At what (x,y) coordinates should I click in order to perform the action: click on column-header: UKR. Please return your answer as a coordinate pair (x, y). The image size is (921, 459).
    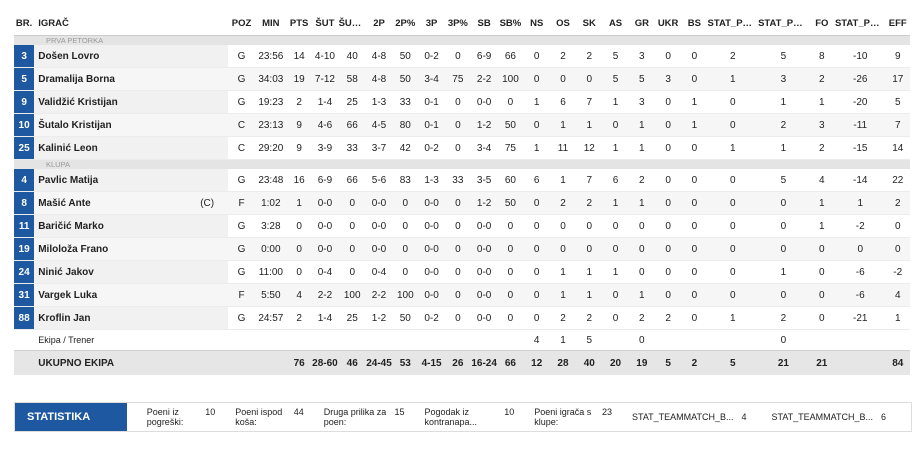
    Looking at the image, I should click on (668, 24).